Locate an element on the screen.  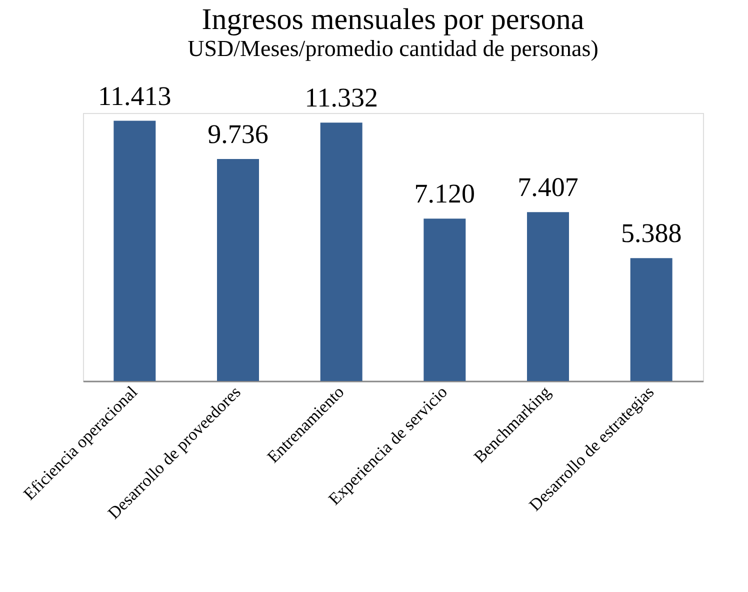
data-label: 11.332 is located at coordinates (341, 97).